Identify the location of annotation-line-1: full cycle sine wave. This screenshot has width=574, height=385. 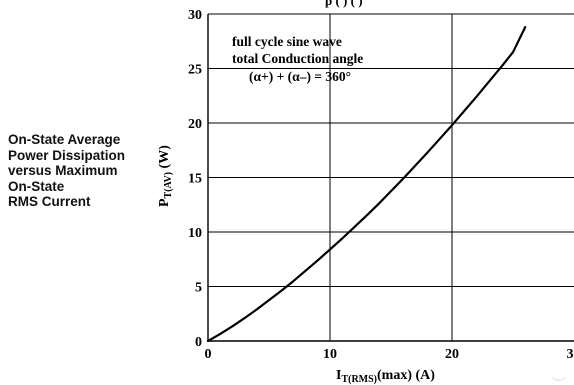
(287, 41).